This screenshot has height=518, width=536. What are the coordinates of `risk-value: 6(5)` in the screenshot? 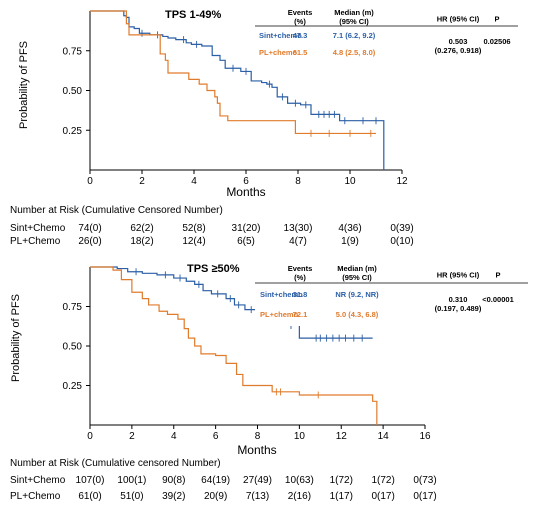 It's located at (246, 241).